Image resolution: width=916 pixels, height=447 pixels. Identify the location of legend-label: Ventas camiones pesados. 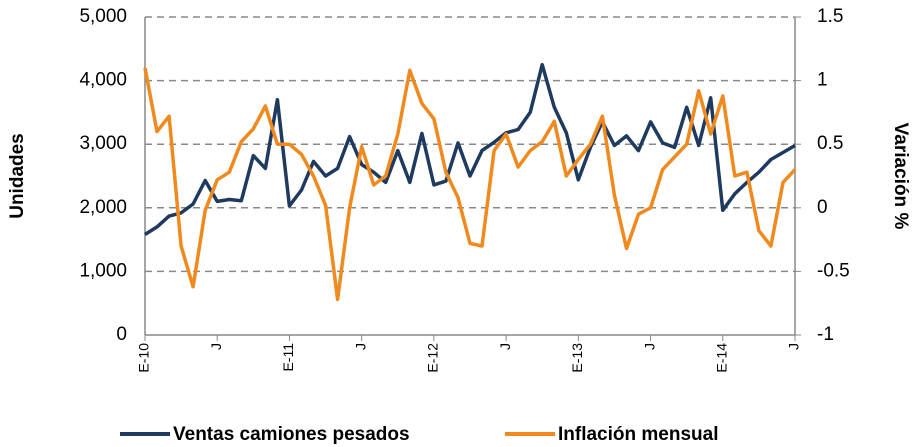
(291, 434).